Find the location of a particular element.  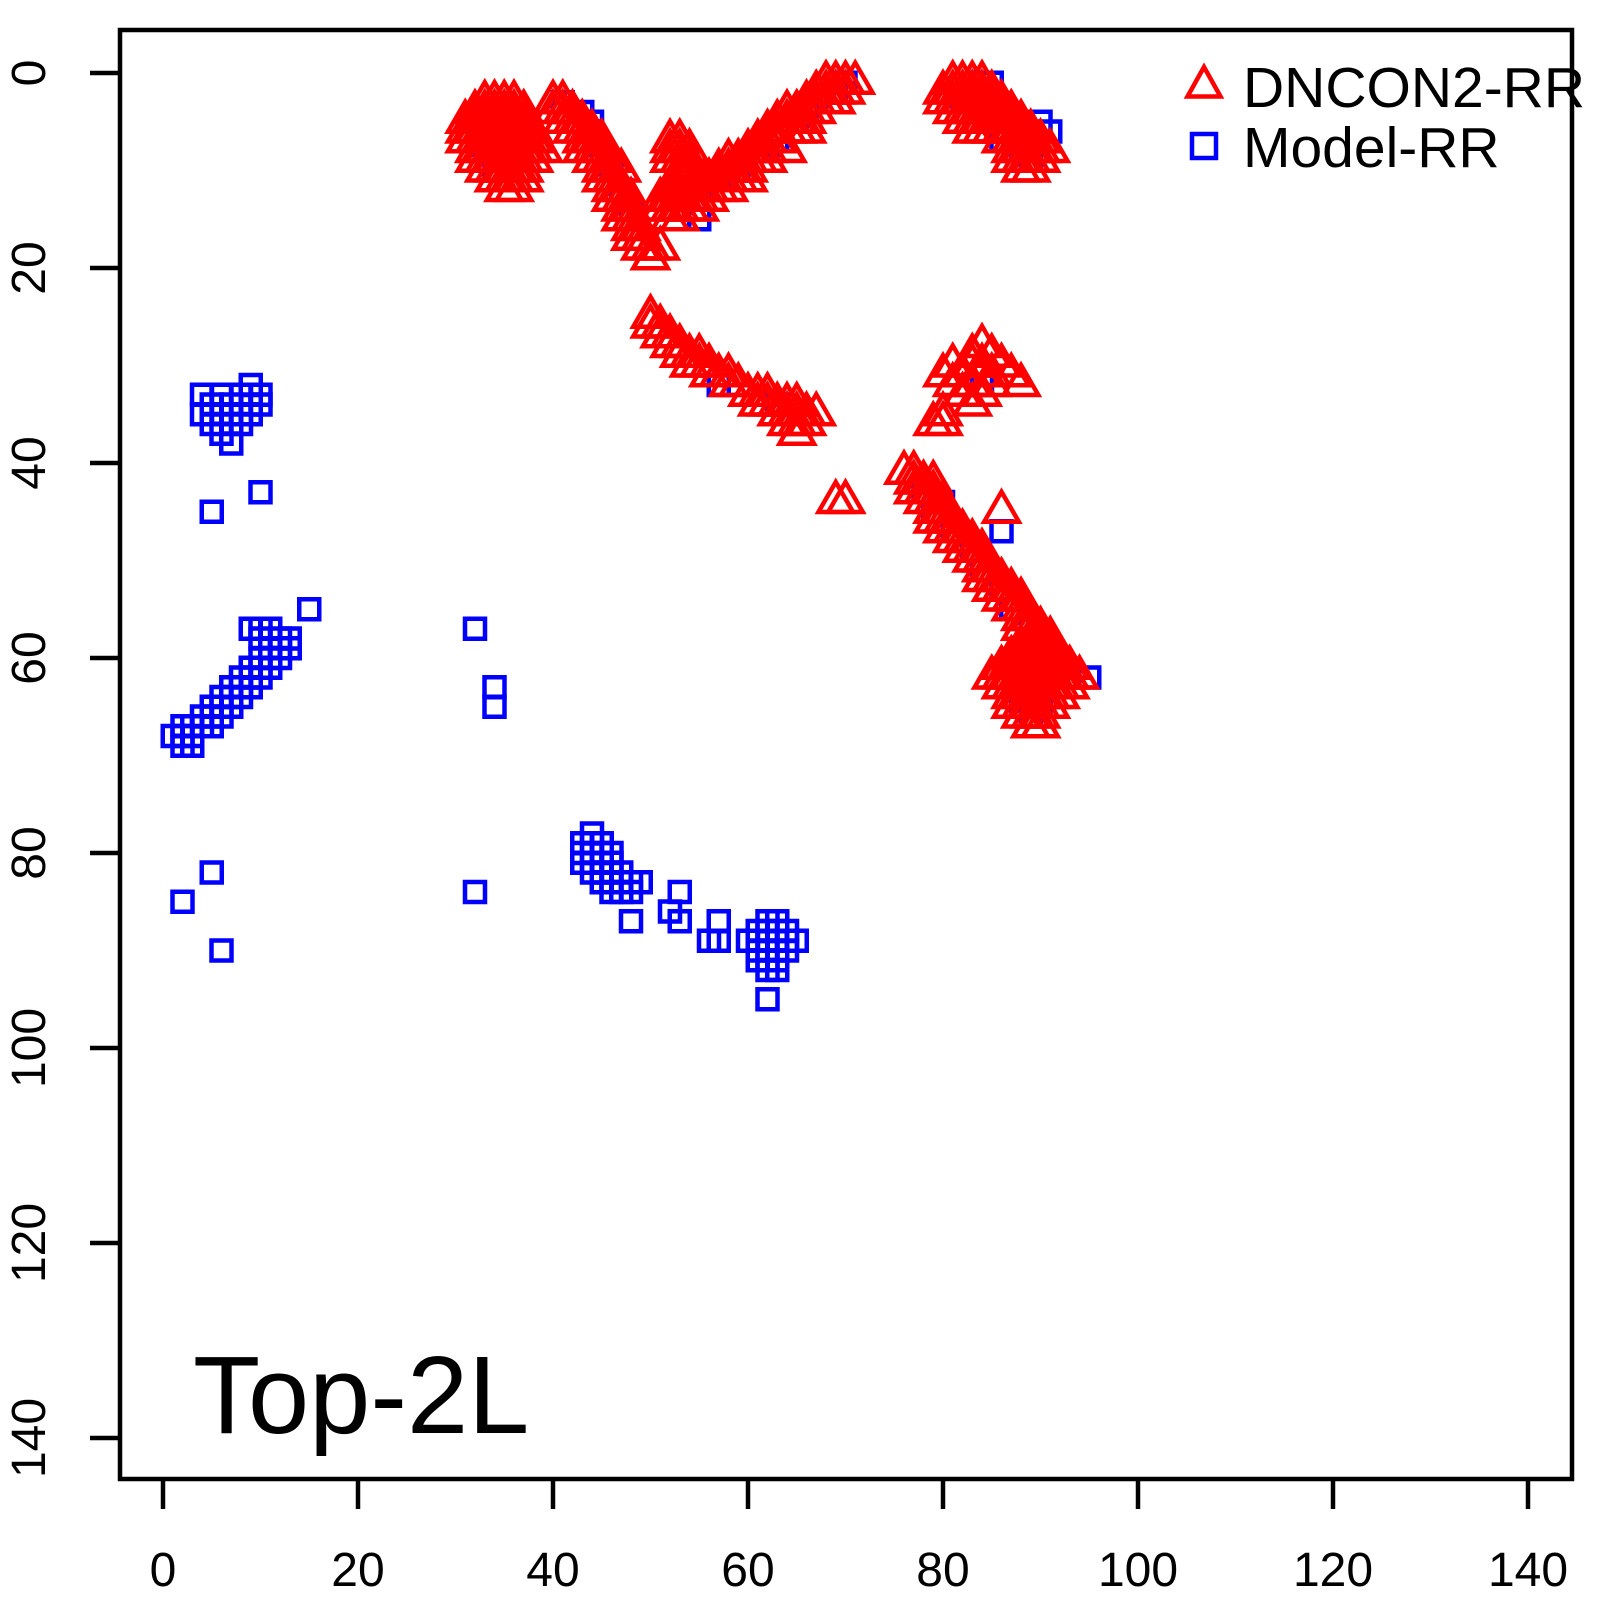

plot-annotation: Top-2L is located at coordinates (361, 1395).